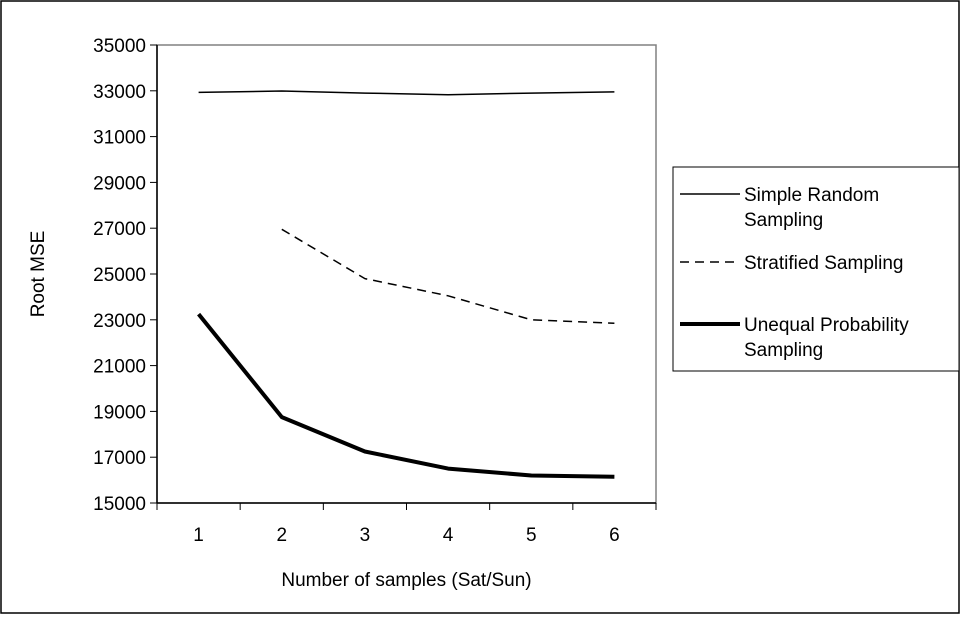 The height and width of the screenshot is (620, 961). Describe the element at coordinates (119, 229) in the screenshot. I see `y-tick-label: 27000` at that location.